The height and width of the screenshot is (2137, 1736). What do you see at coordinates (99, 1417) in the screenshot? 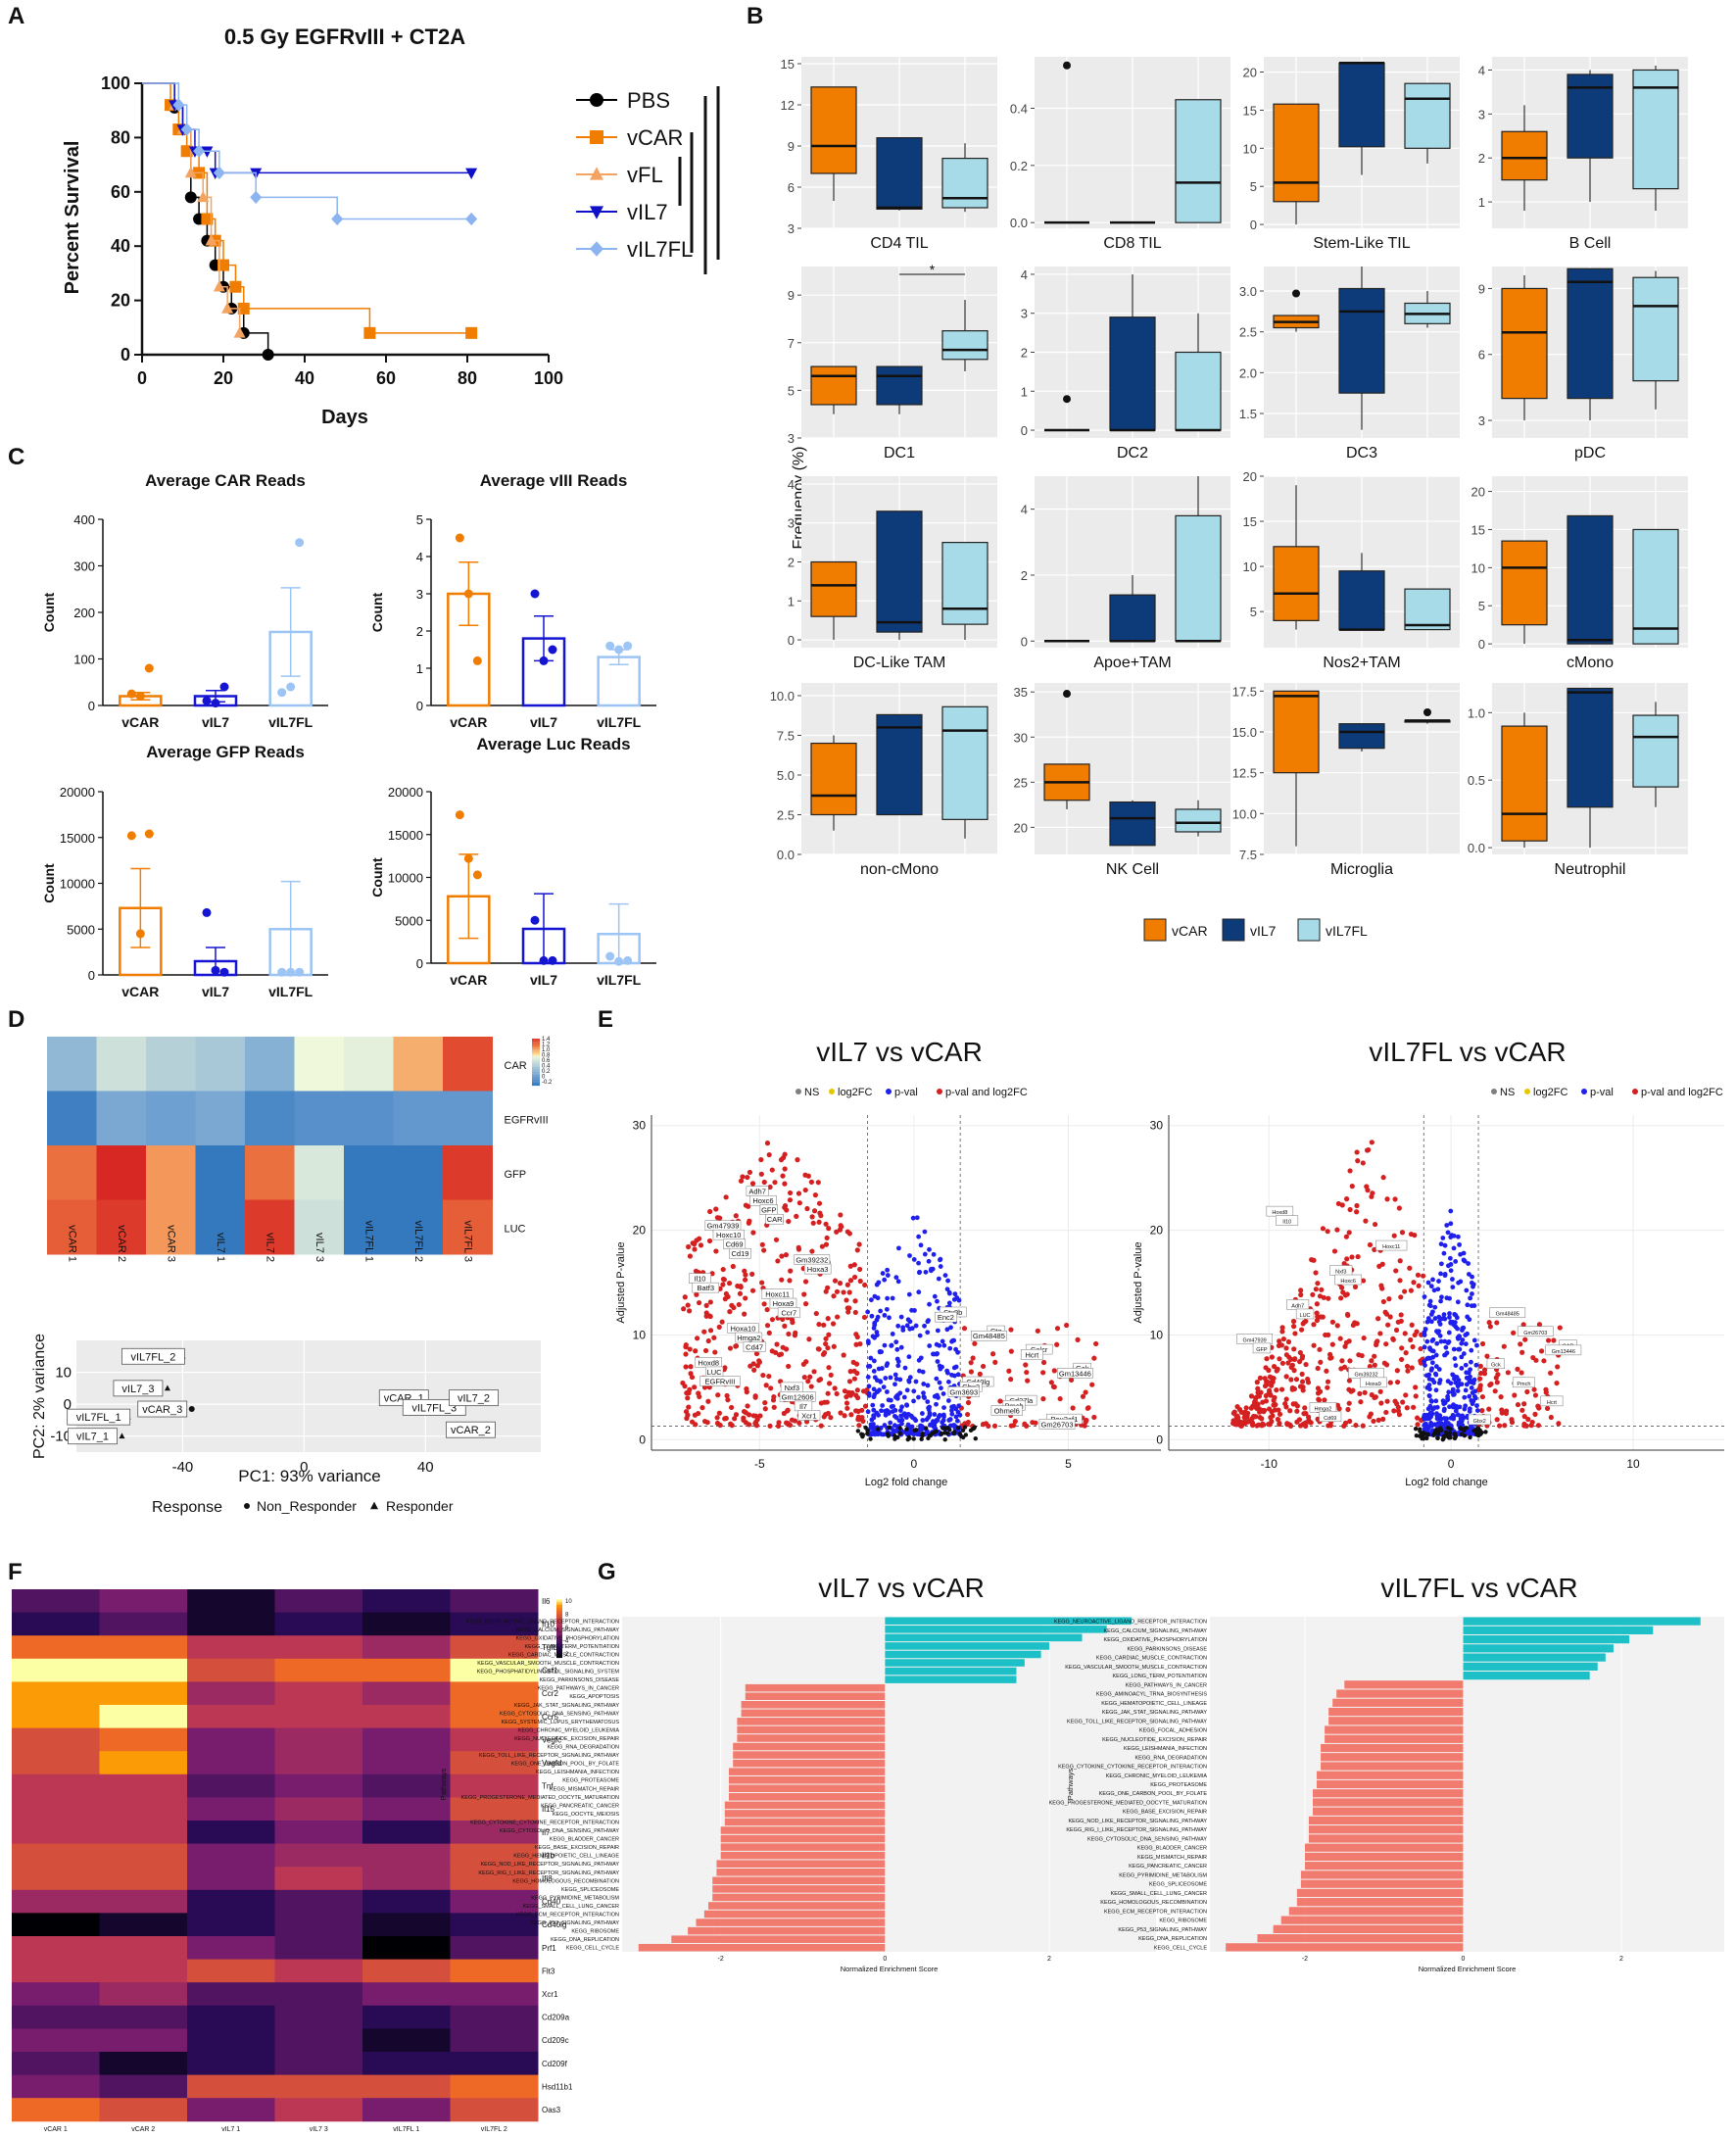
I see `pca-label-box` at bounding box center [99, 1417].